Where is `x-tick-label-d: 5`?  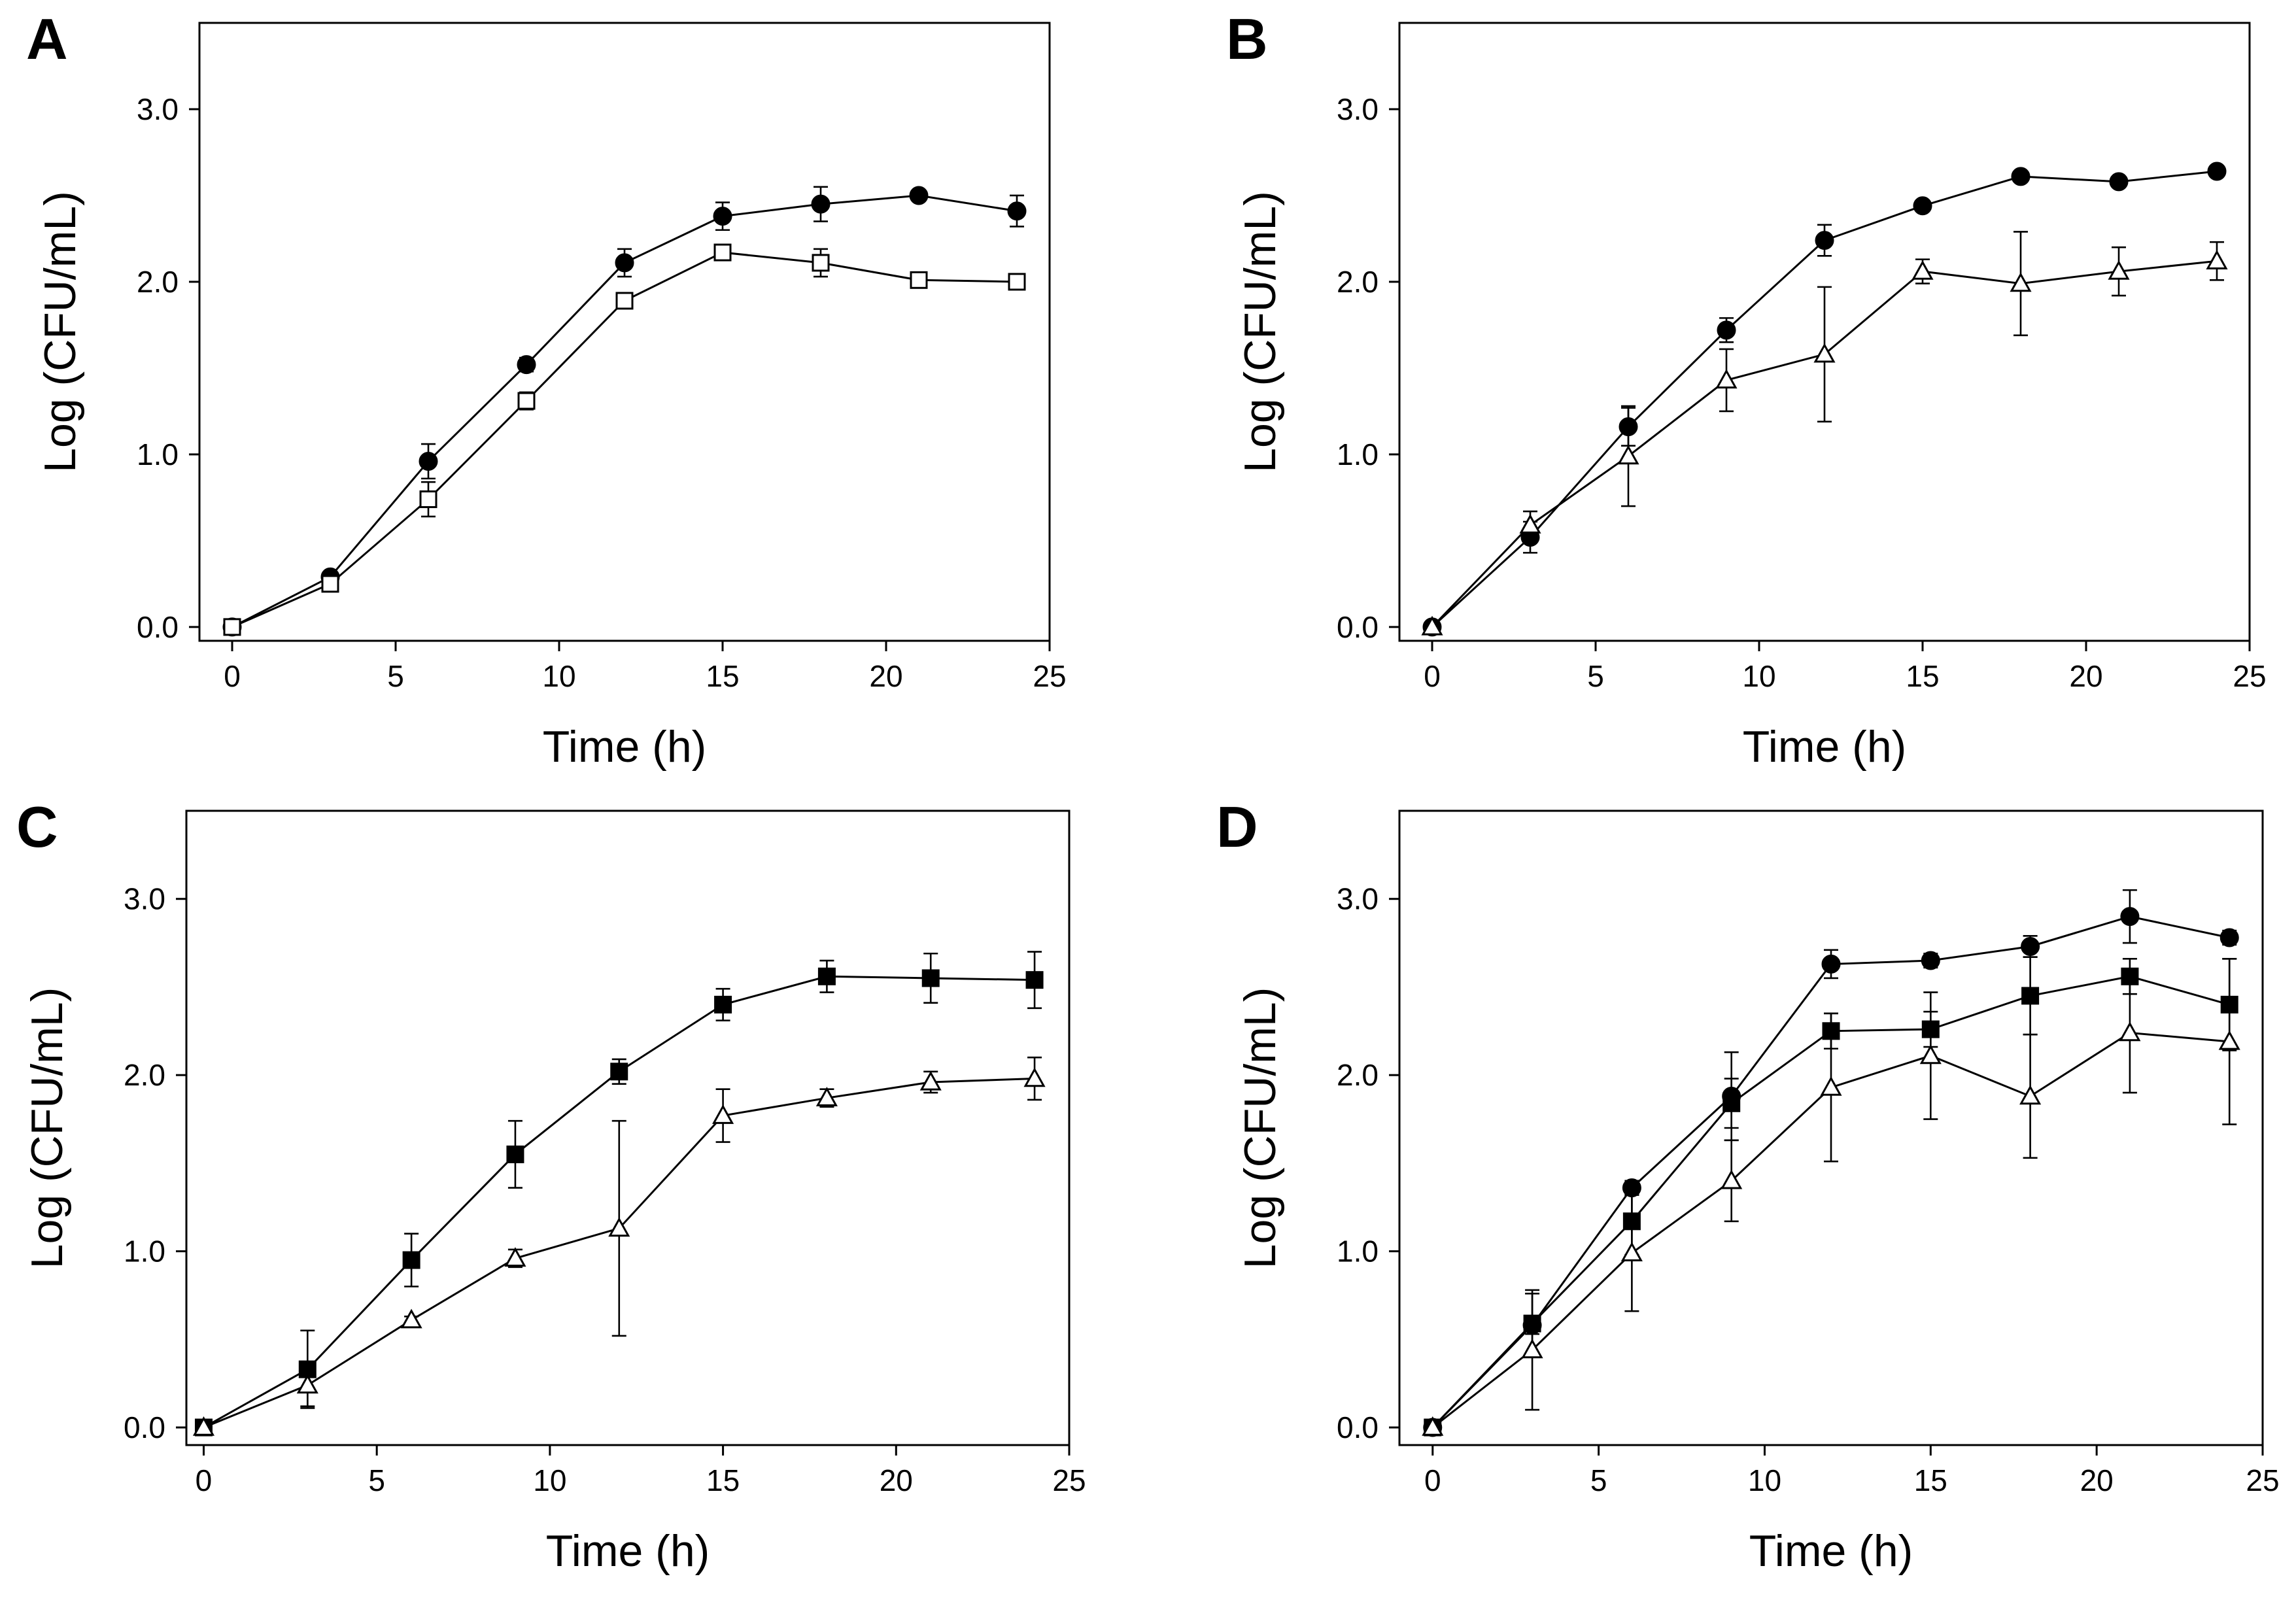
x-tick-label-d: 5 is located at coordinates (1598, 1480).